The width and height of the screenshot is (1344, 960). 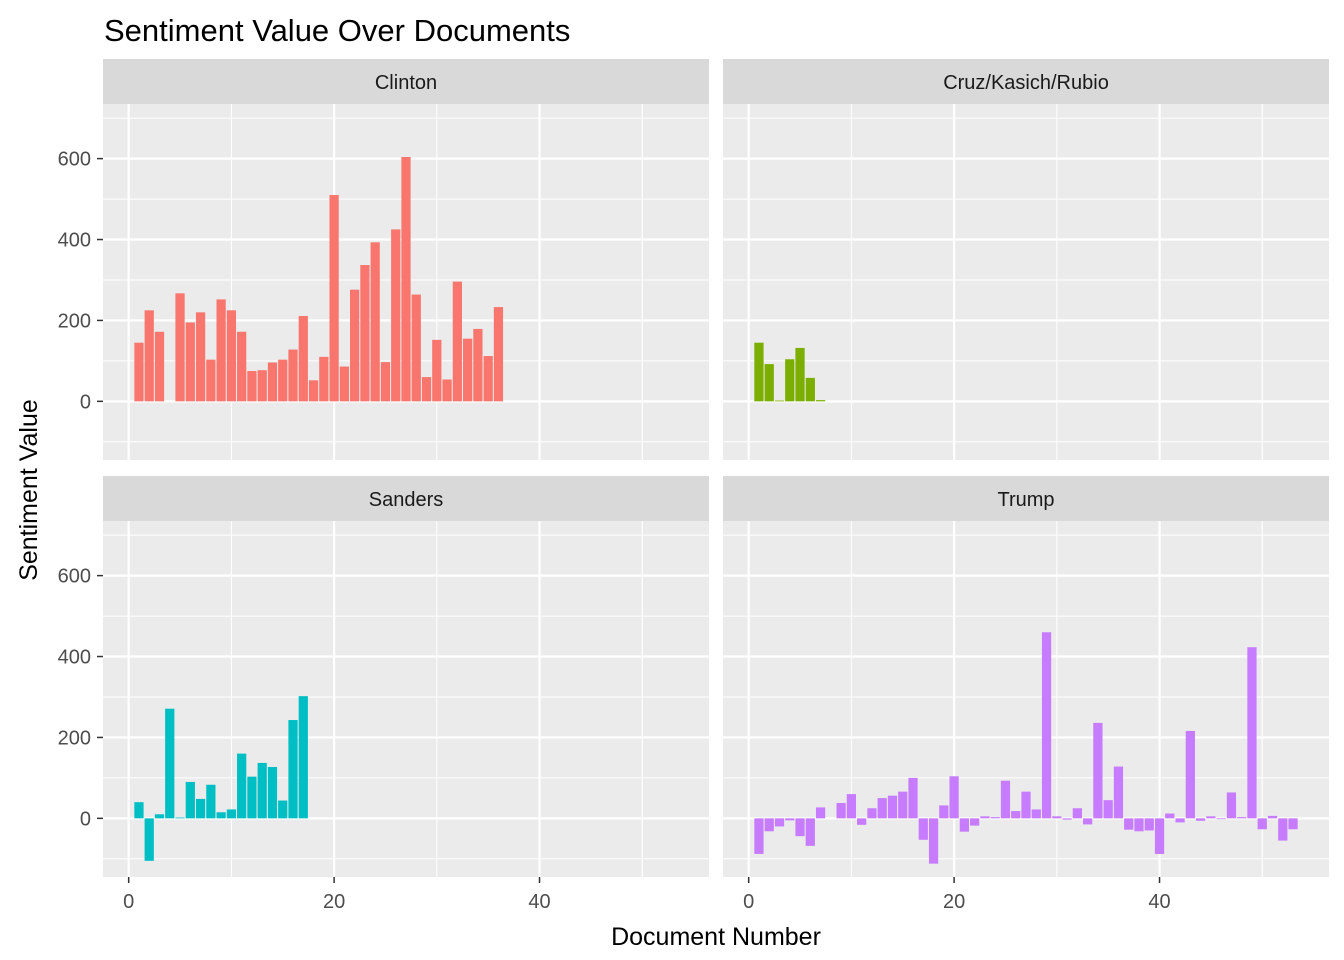 What do you see at coordinates (716, 937) in the screenshot?
I see `x-axis-title: Document Number` at bounding box center [716, 937].